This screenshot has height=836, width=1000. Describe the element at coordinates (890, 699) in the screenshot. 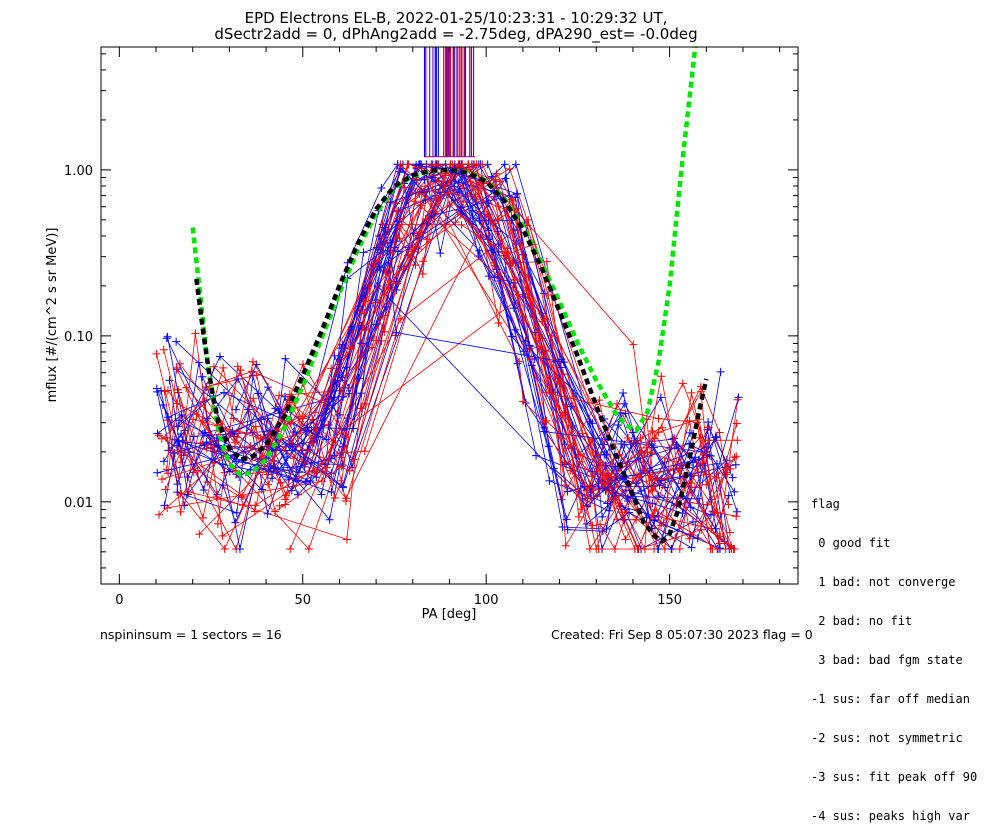

I see `legend-item: -1 sus: far off median` at that location.